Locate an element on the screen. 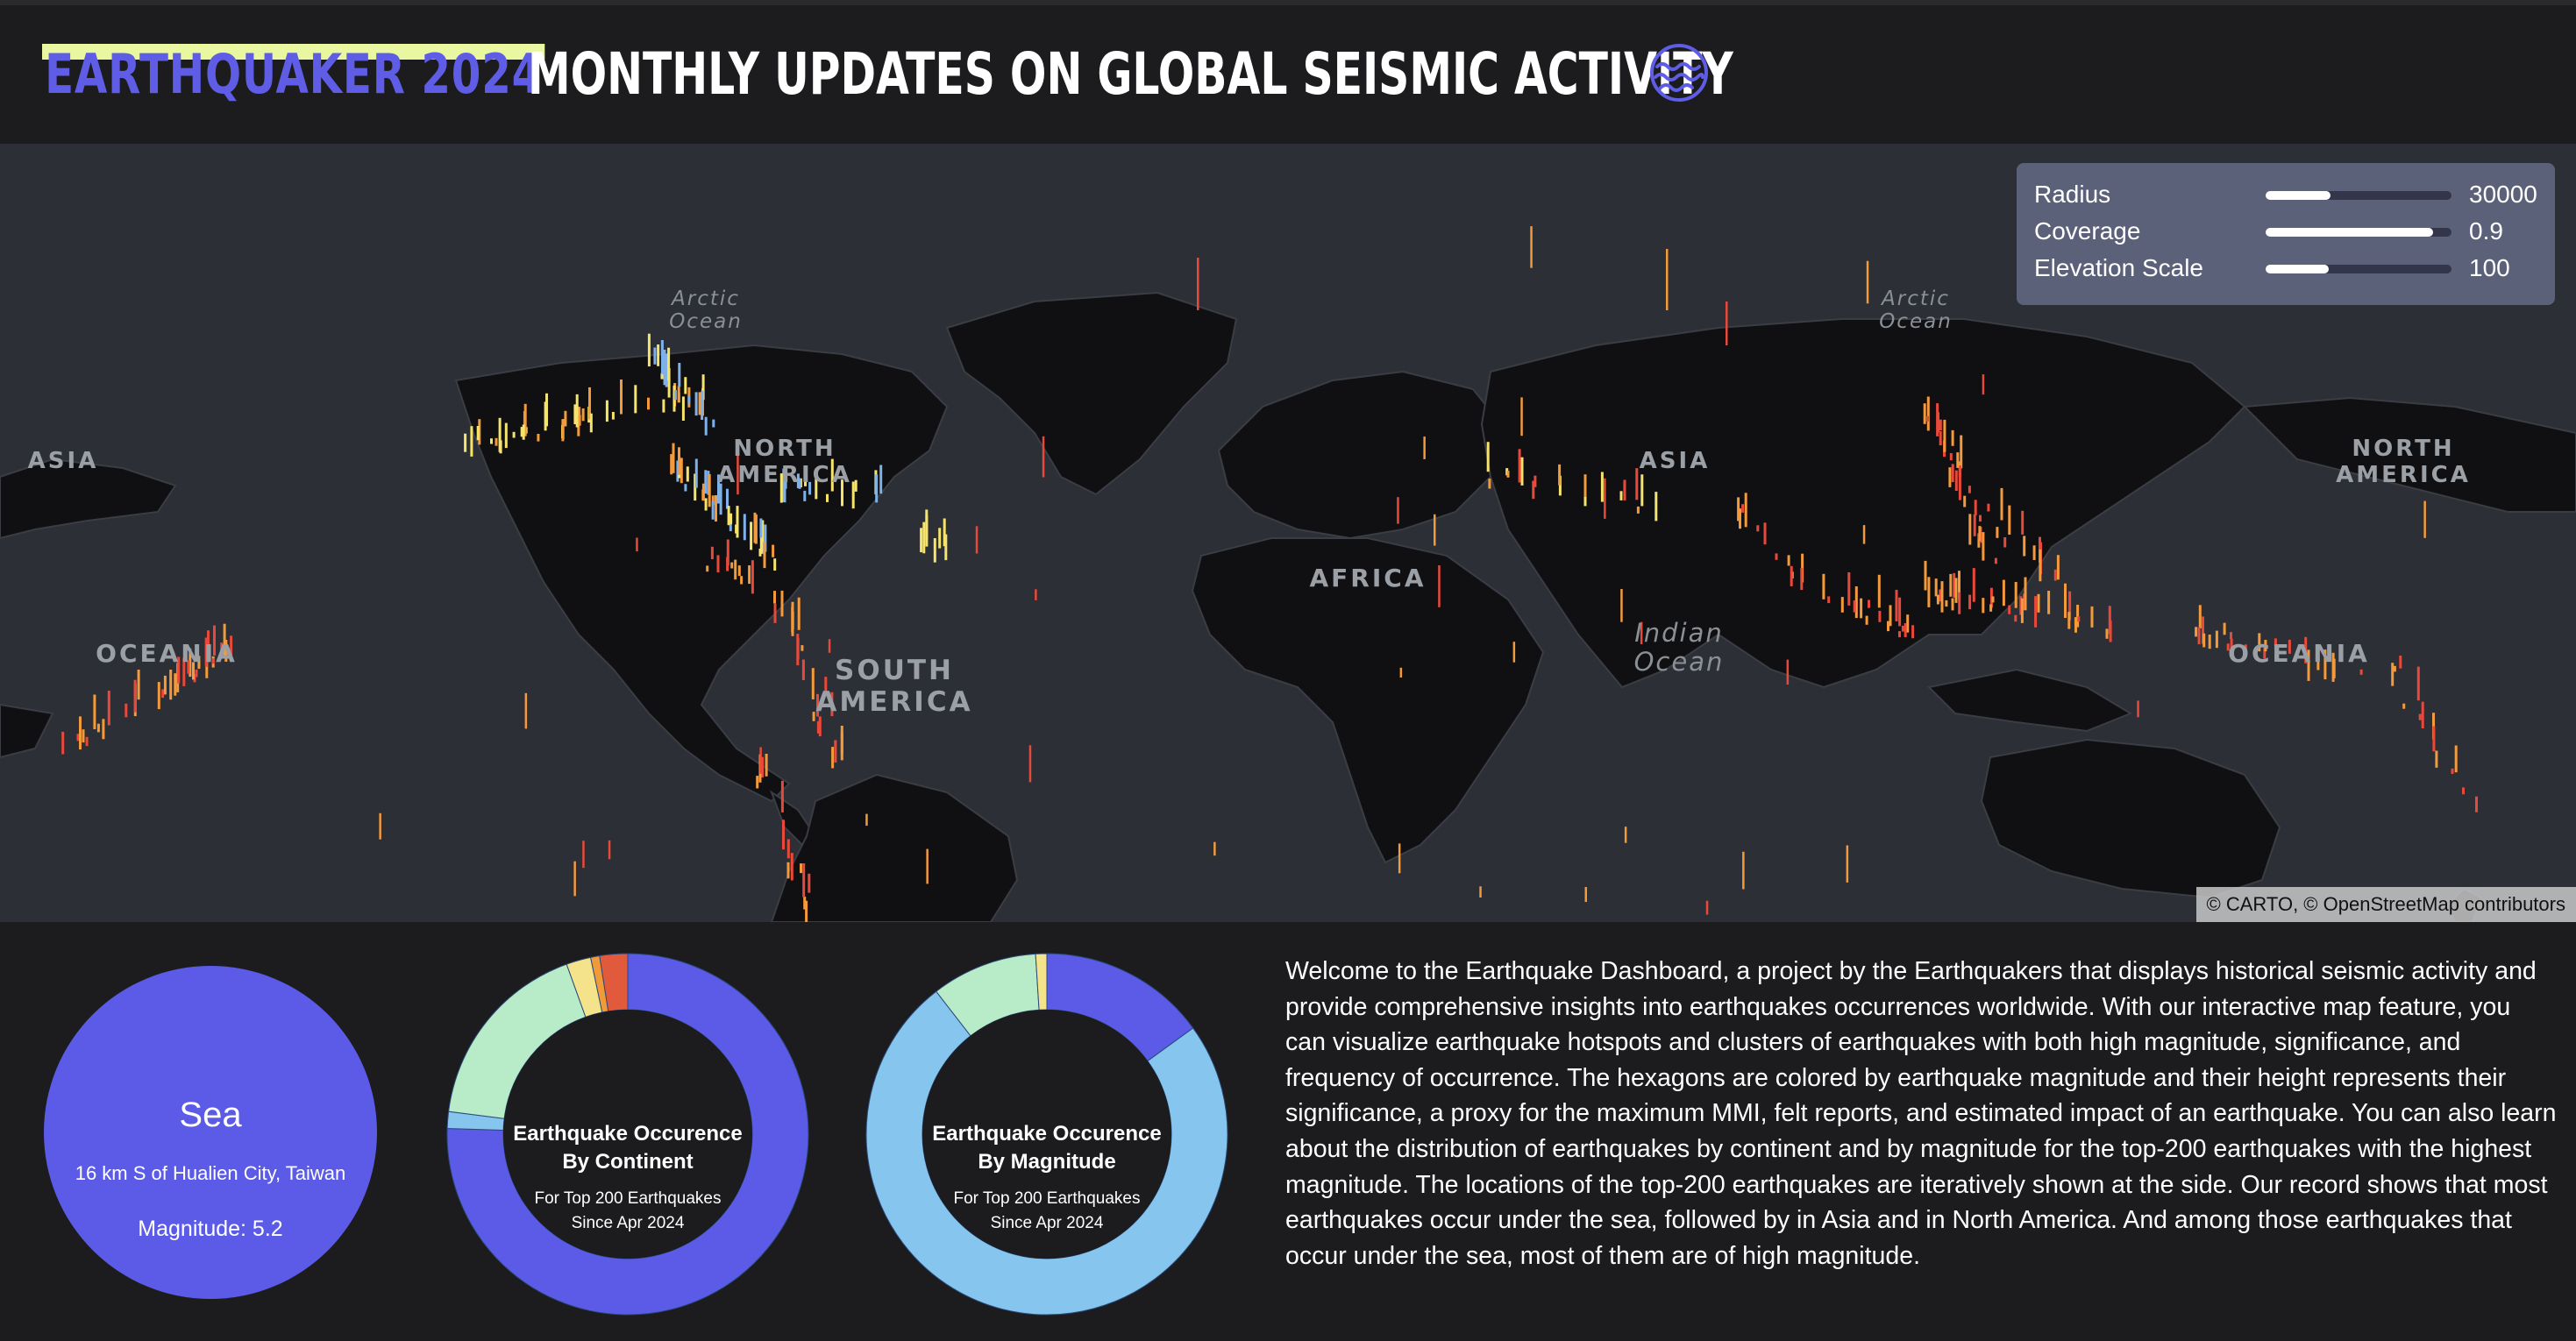 The width and height of the screenshot is (2576, 1341). map-label-north-america: NORTH AMERICA is located at coordinates (784, 462).